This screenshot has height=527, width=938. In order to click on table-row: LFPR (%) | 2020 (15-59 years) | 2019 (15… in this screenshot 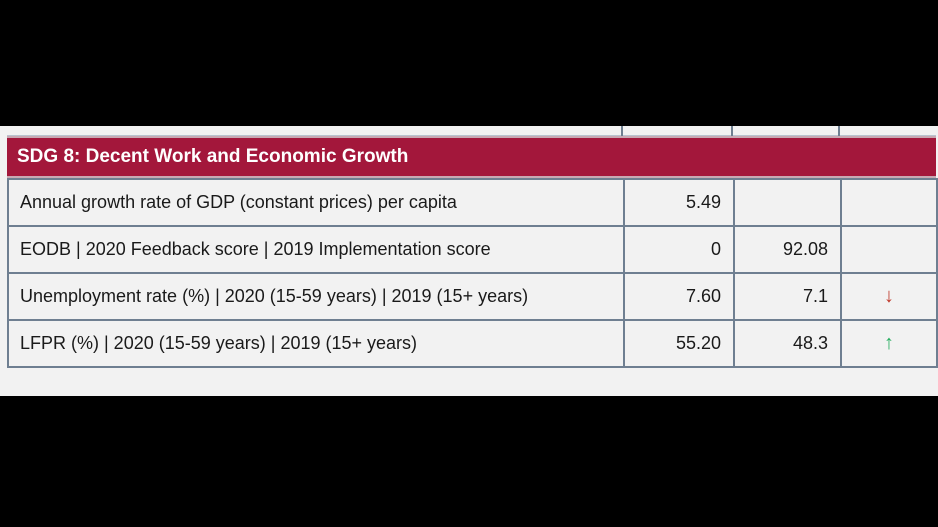, I will do `click(472, 343)`.